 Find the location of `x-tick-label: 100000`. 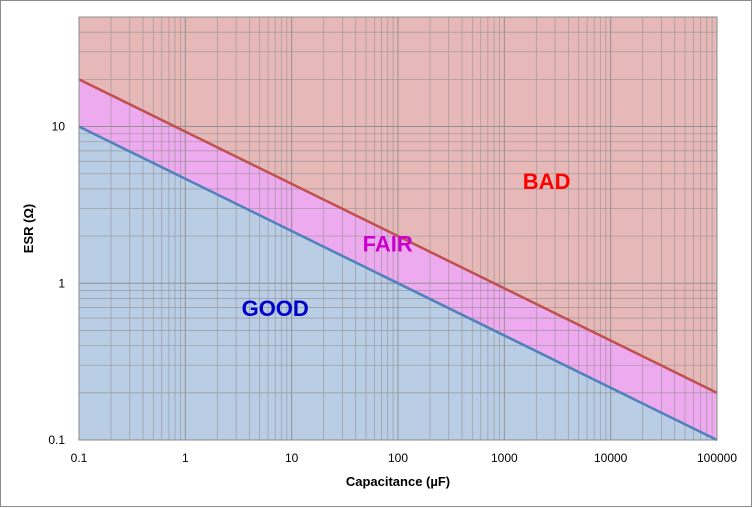

x-tick-label: 100000 is located at coordinates (717, 458).